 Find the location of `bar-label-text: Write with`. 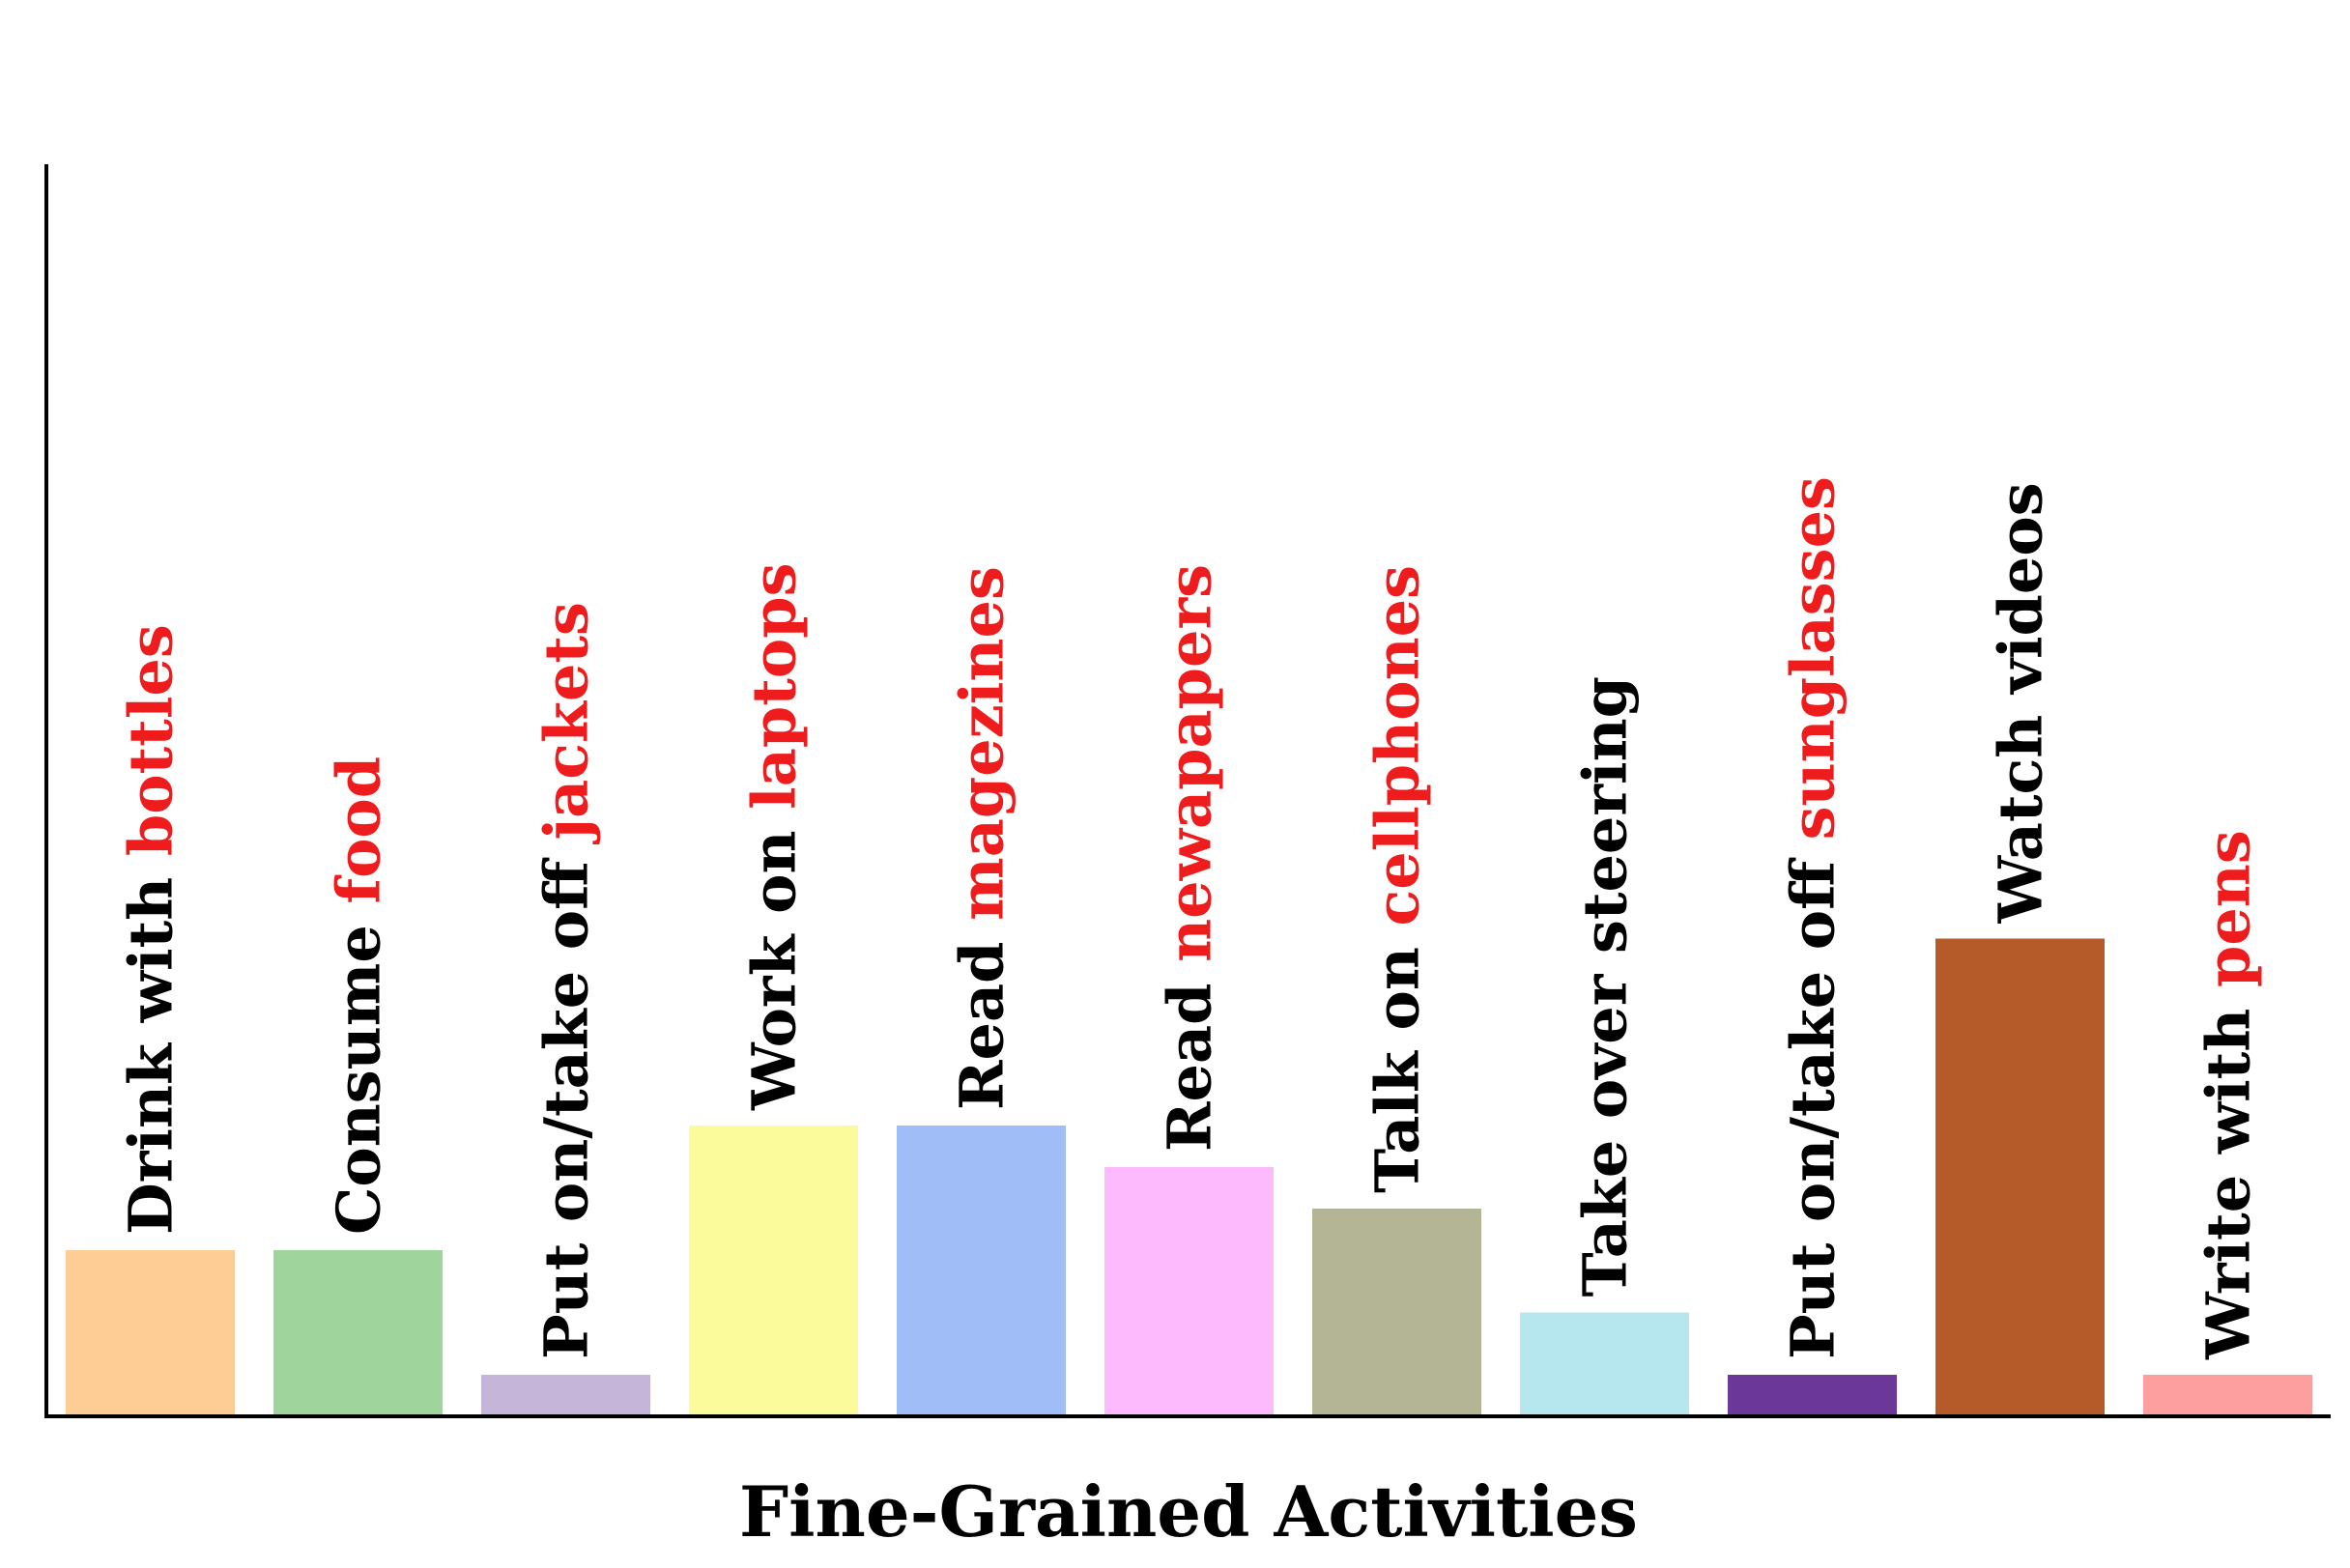

bar-label-text: Write with is located at coordinates (2228, 1173).